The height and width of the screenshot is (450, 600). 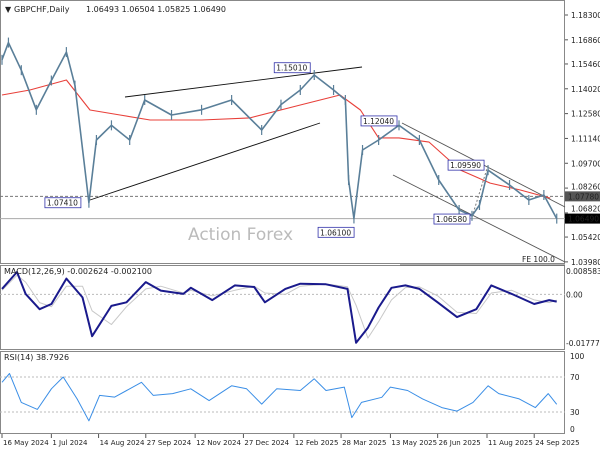 I want to click on rsi-axis-label: 100, so click(x=577, y=356).